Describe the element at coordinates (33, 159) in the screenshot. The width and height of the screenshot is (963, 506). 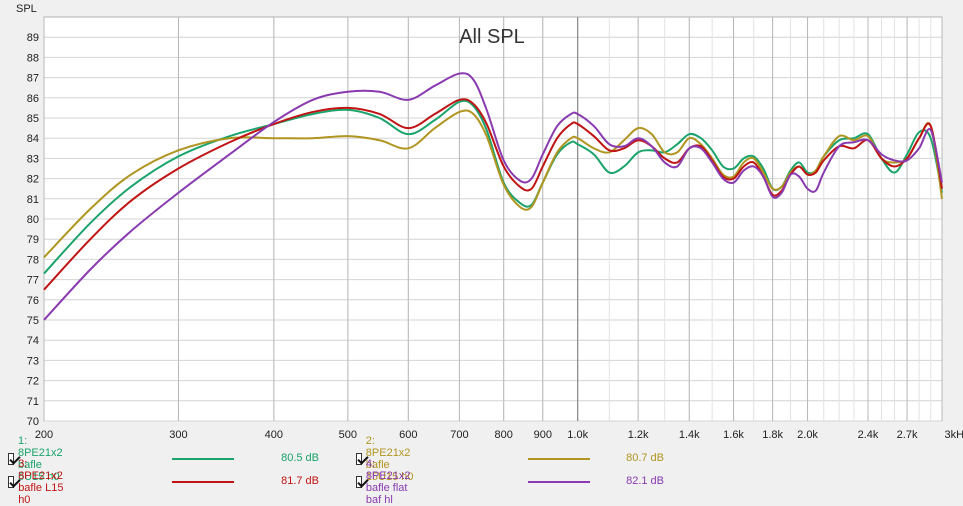
I see `y-tick-label: 83` at that location.